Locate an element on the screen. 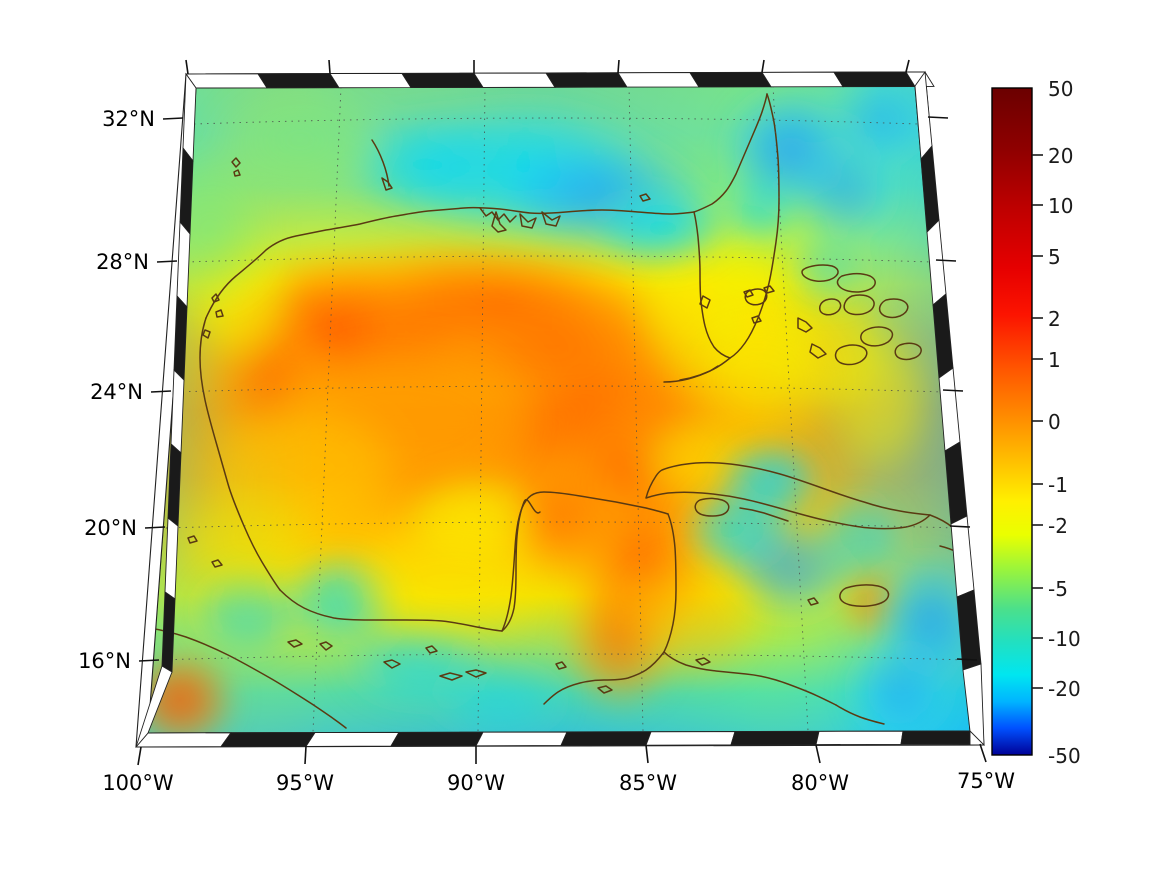 Image resolution: width=1167 pixels, height=875 pixels. colorbar-tick-label: -10 is located at coordinates (1064, 639).